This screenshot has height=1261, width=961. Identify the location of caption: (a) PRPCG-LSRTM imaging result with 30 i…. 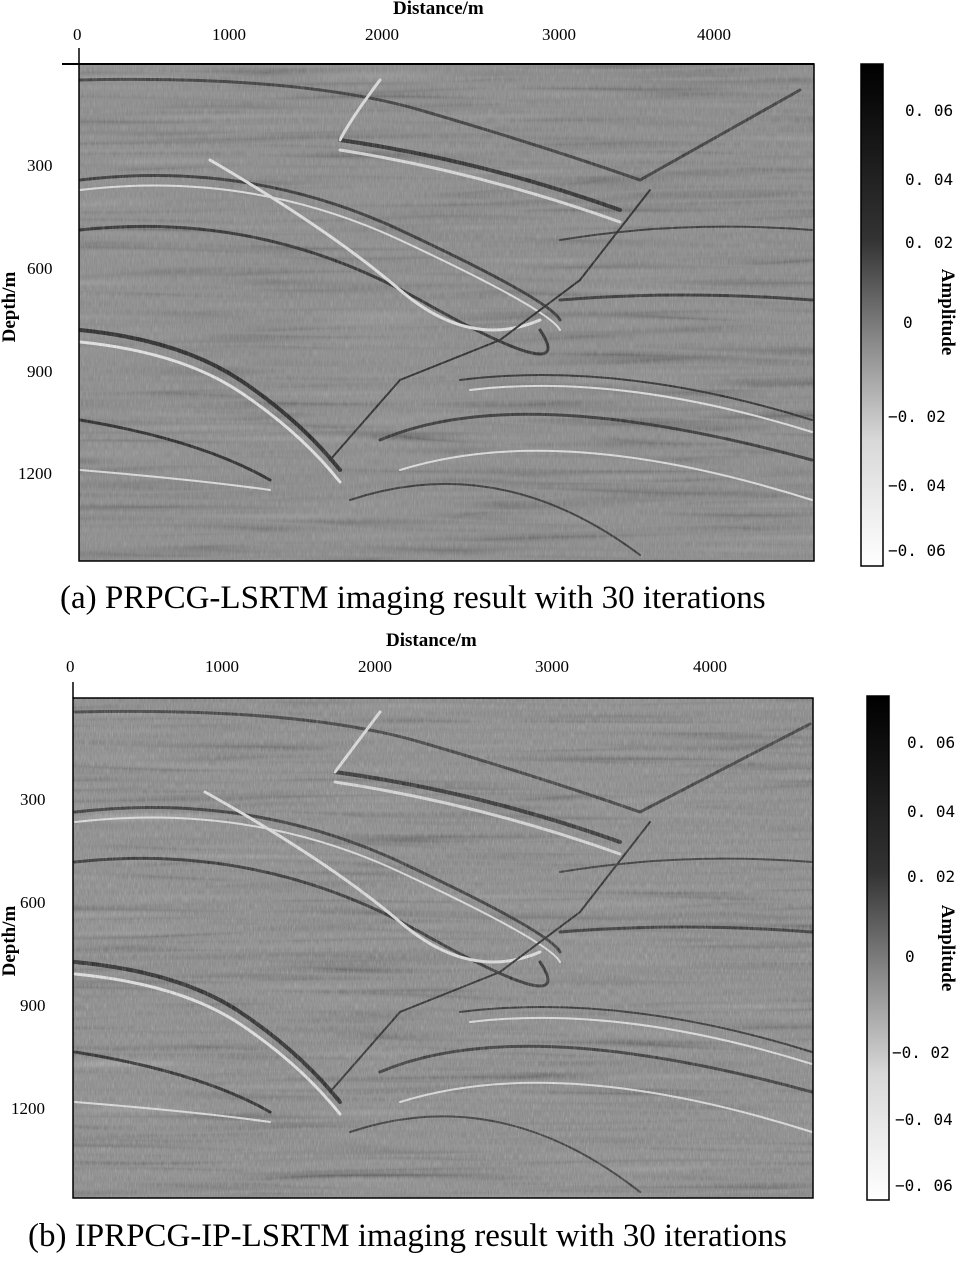
(413, 598).